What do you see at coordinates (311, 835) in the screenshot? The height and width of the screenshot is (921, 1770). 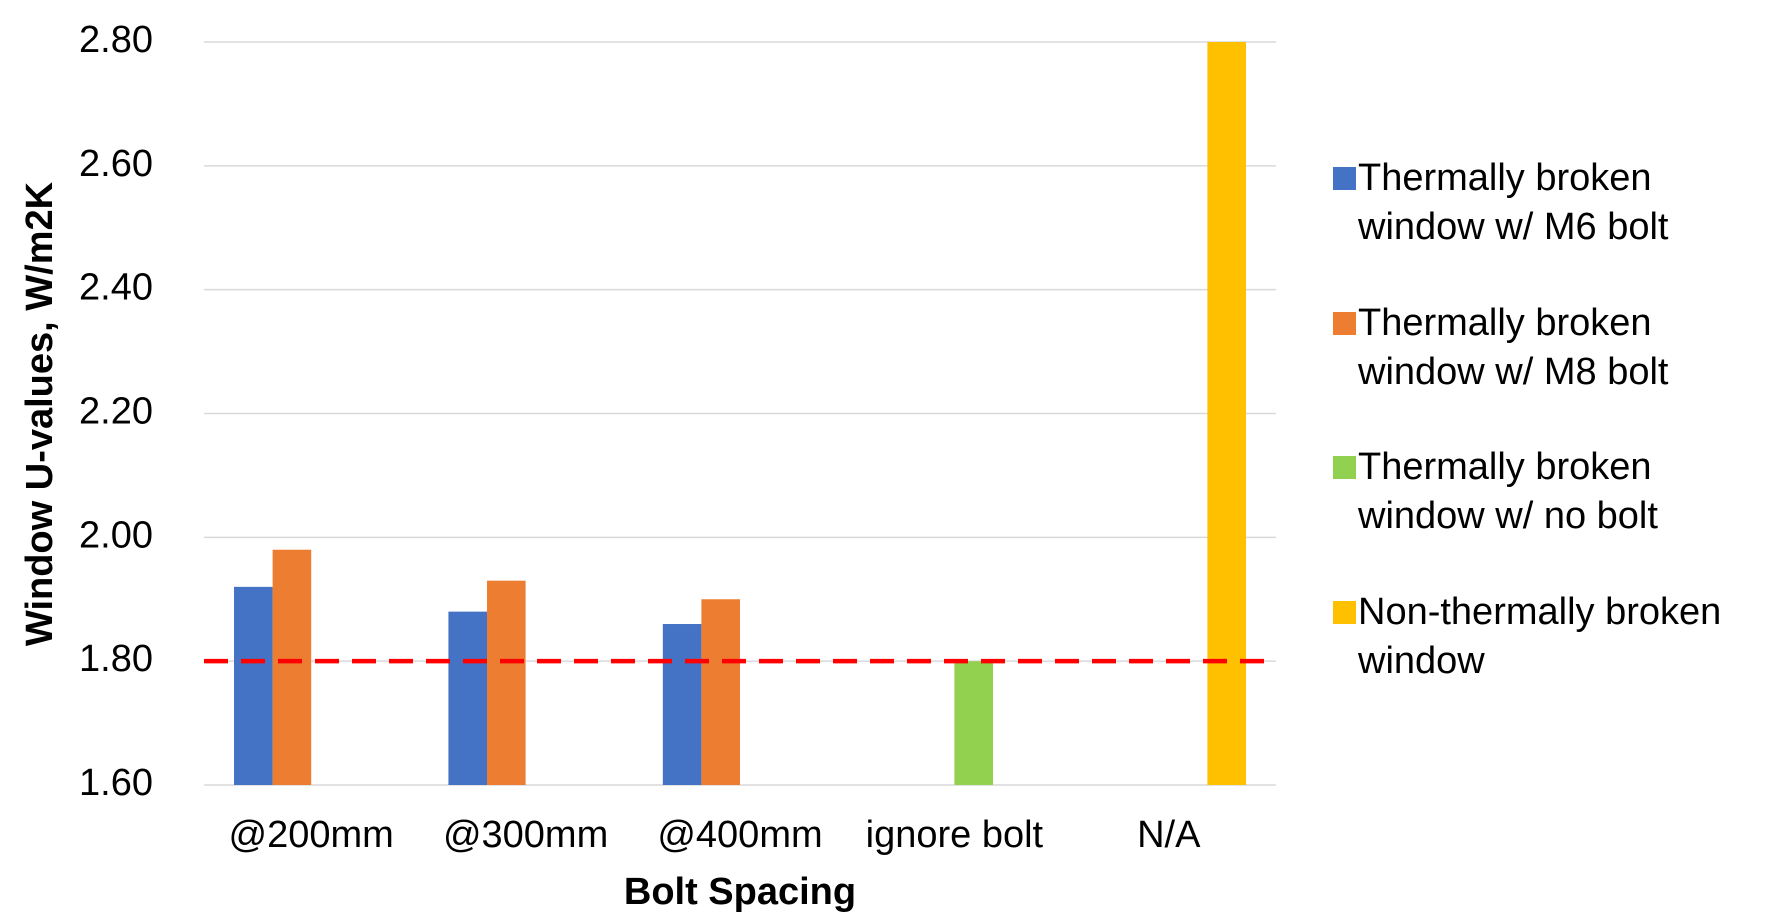 I see `x-tick-label: @200mm` at bounding box center [311, 835].